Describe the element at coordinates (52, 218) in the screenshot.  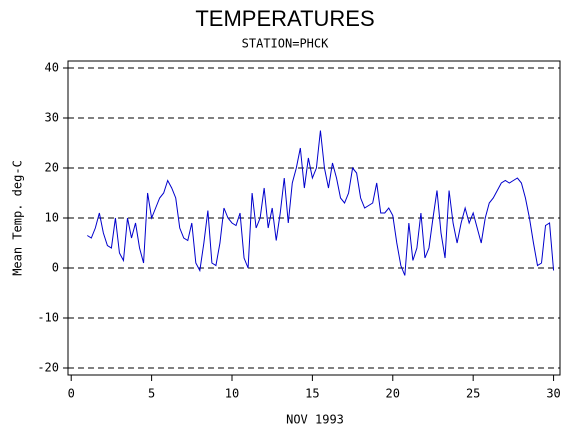
I see `y-tick-label: 10` at that location.